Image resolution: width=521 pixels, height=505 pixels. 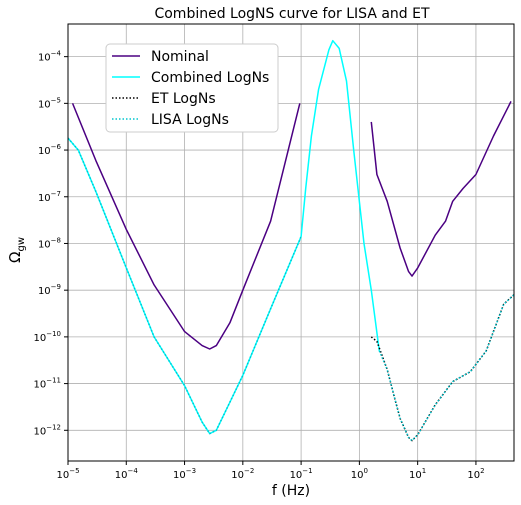 I want to click on x-tick-label-exponent: 0, so click(x=366, y=471).